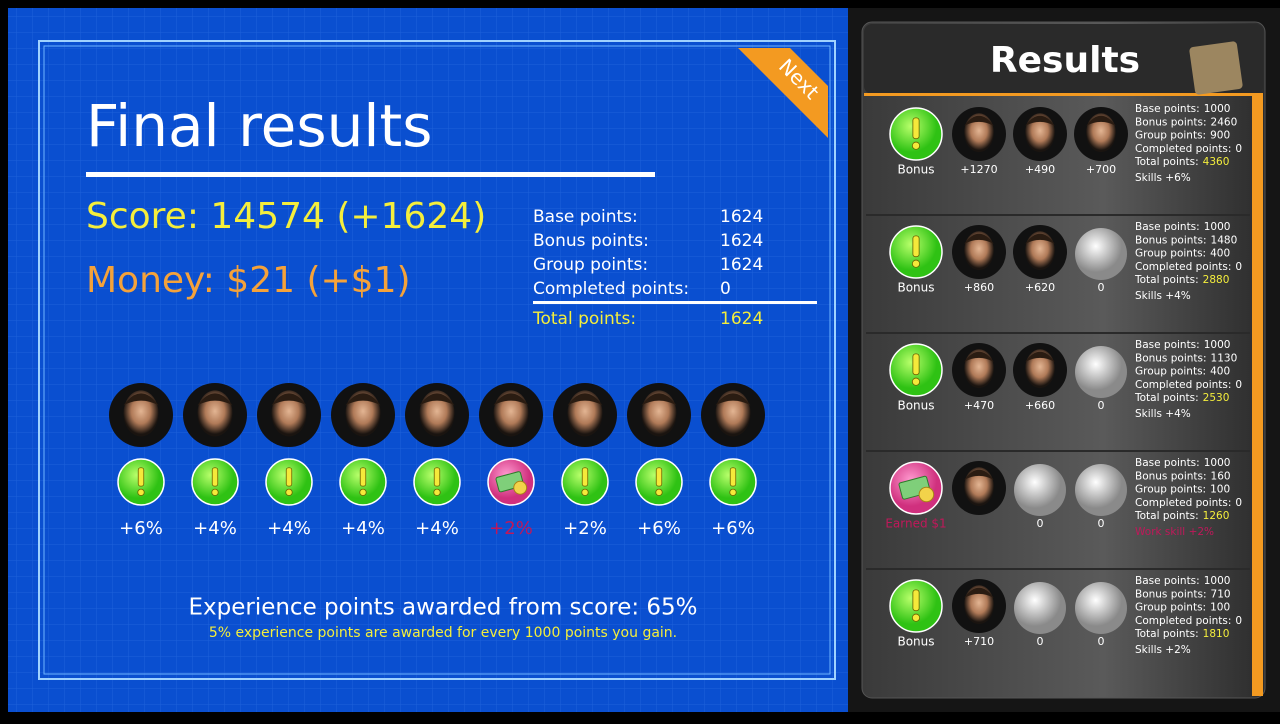 This screenshot has width=1280, height=724. I want to click on detail-line: Bonus points: 1130, so click(1186, 358).